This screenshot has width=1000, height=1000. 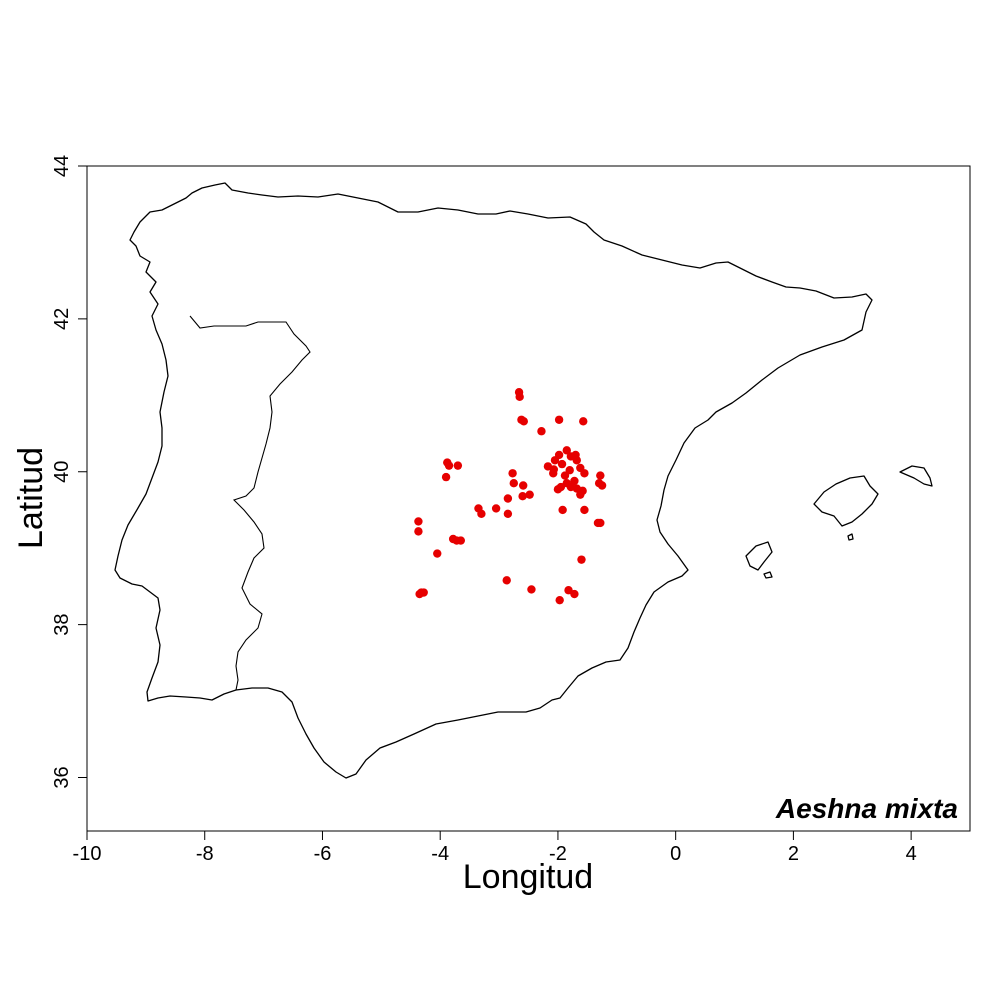 I want to click on x-tick-label: -8, so click(x=205, y=854).